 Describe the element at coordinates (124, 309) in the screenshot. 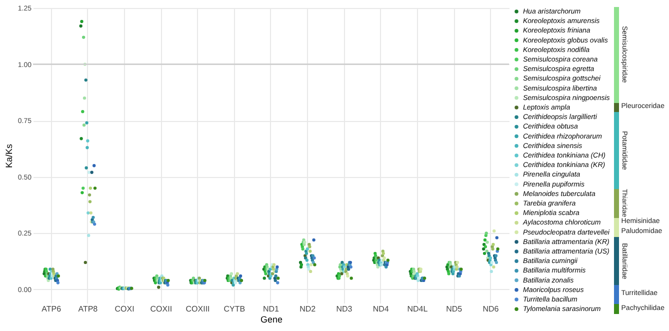

I see `x-tick-label: COXI` at that location.